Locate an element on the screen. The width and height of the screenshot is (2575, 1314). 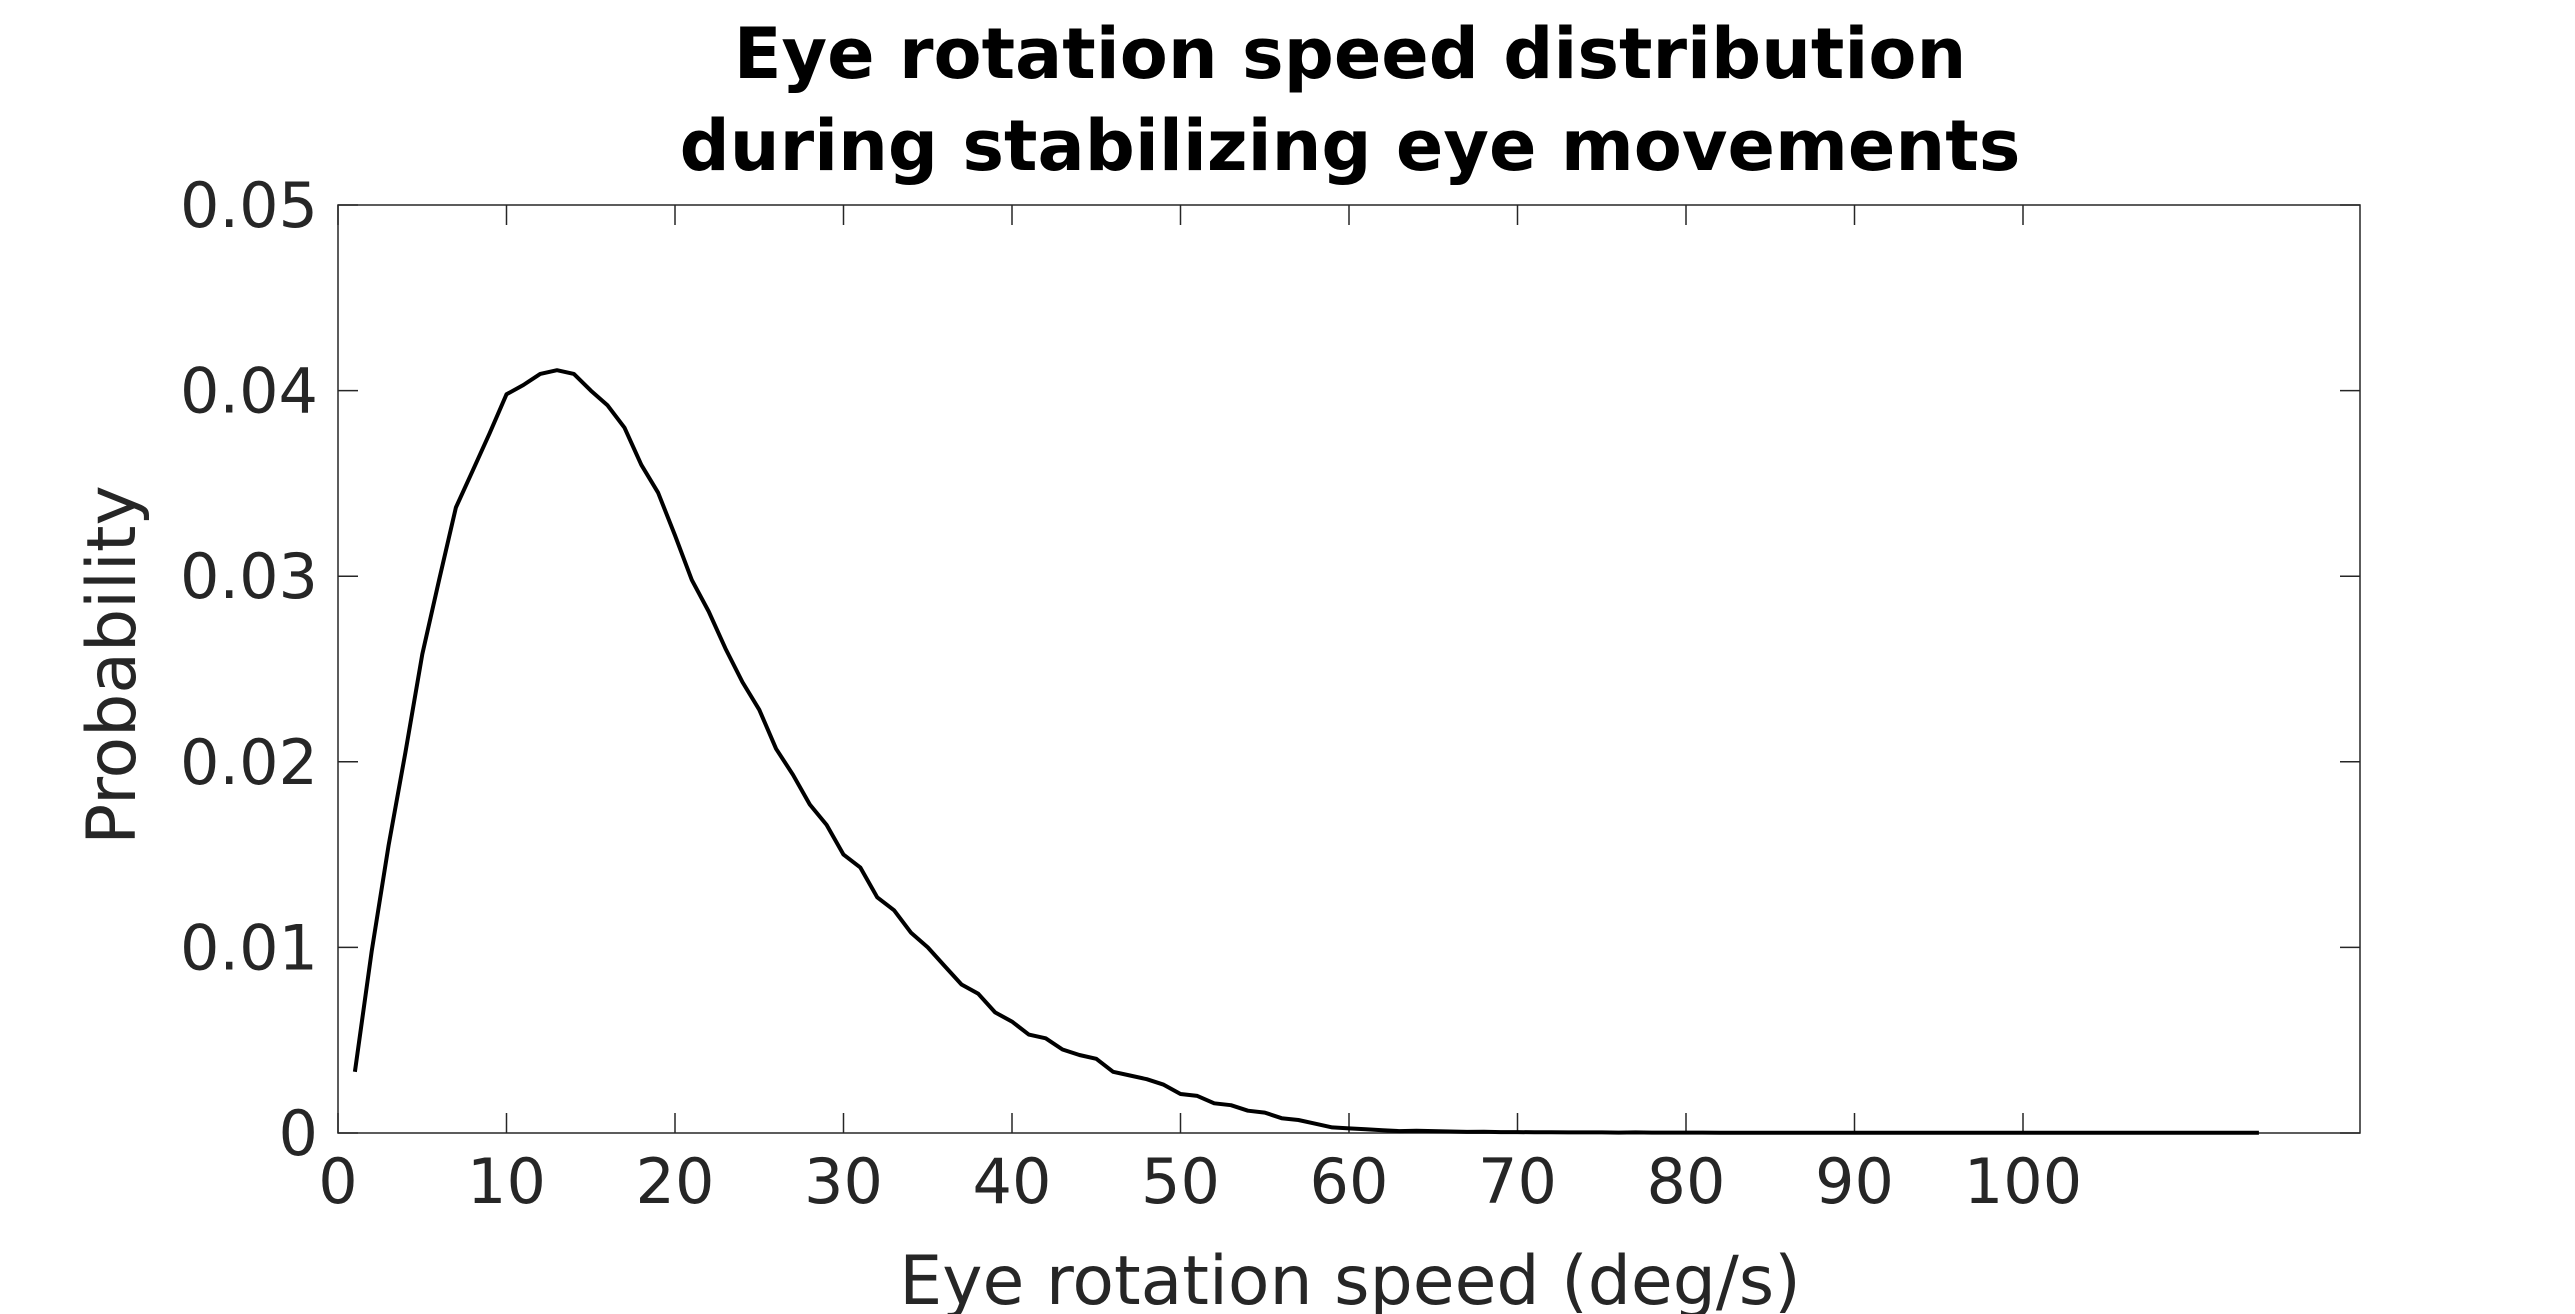
y-tick-label-1: 0.01 is located at coordinates (249, 947).